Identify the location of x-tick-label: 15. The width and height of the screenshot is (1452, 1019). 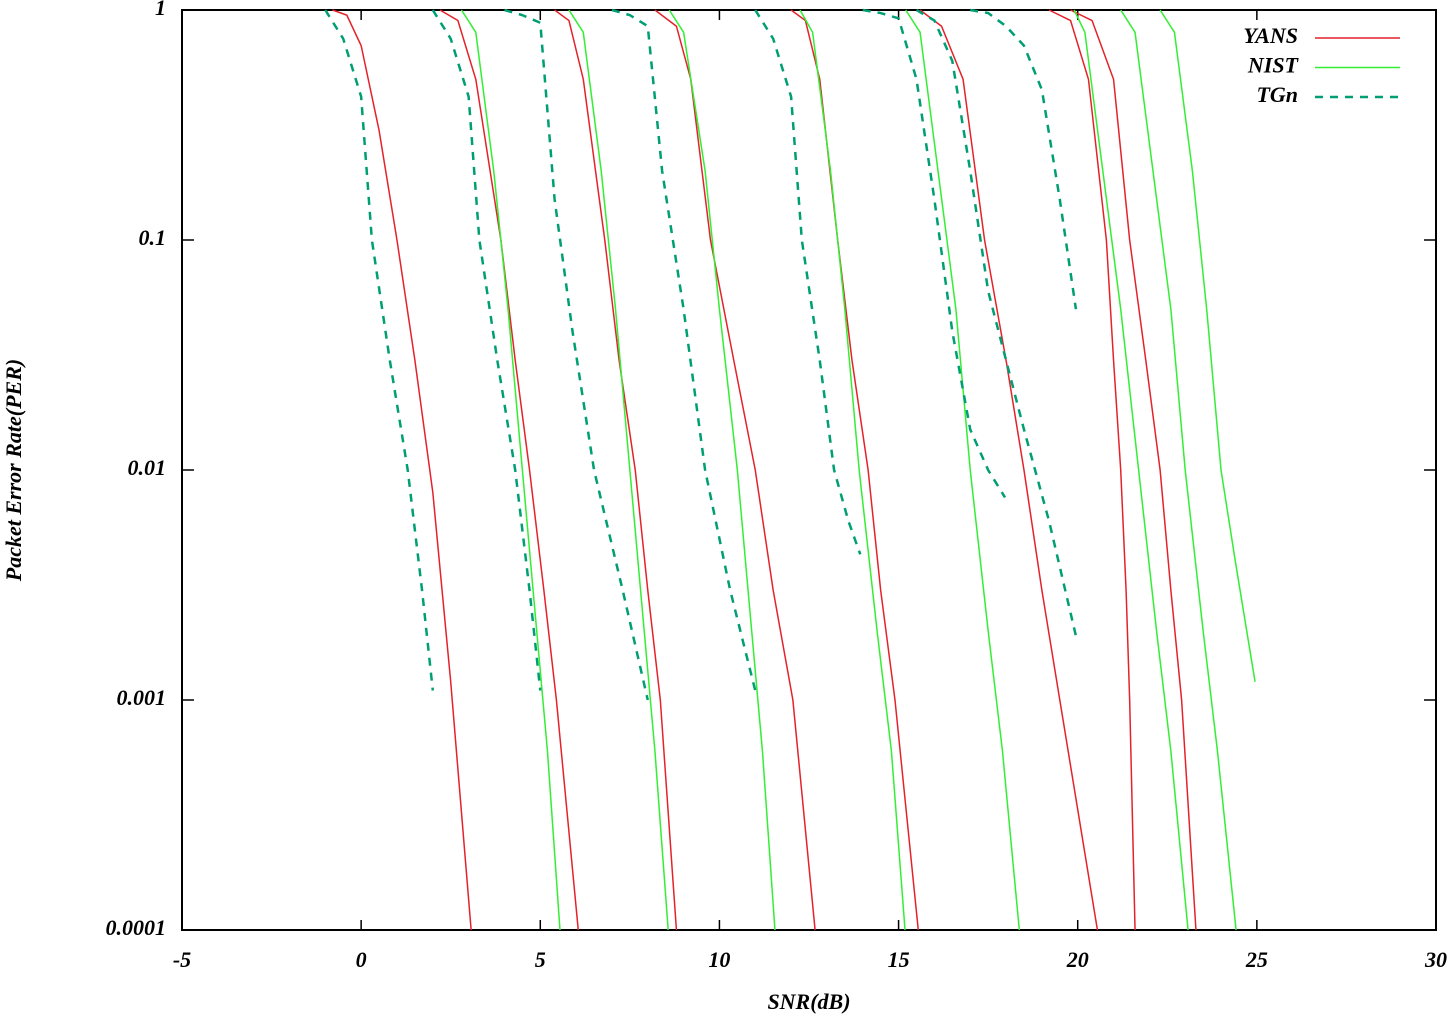
(899, 959).